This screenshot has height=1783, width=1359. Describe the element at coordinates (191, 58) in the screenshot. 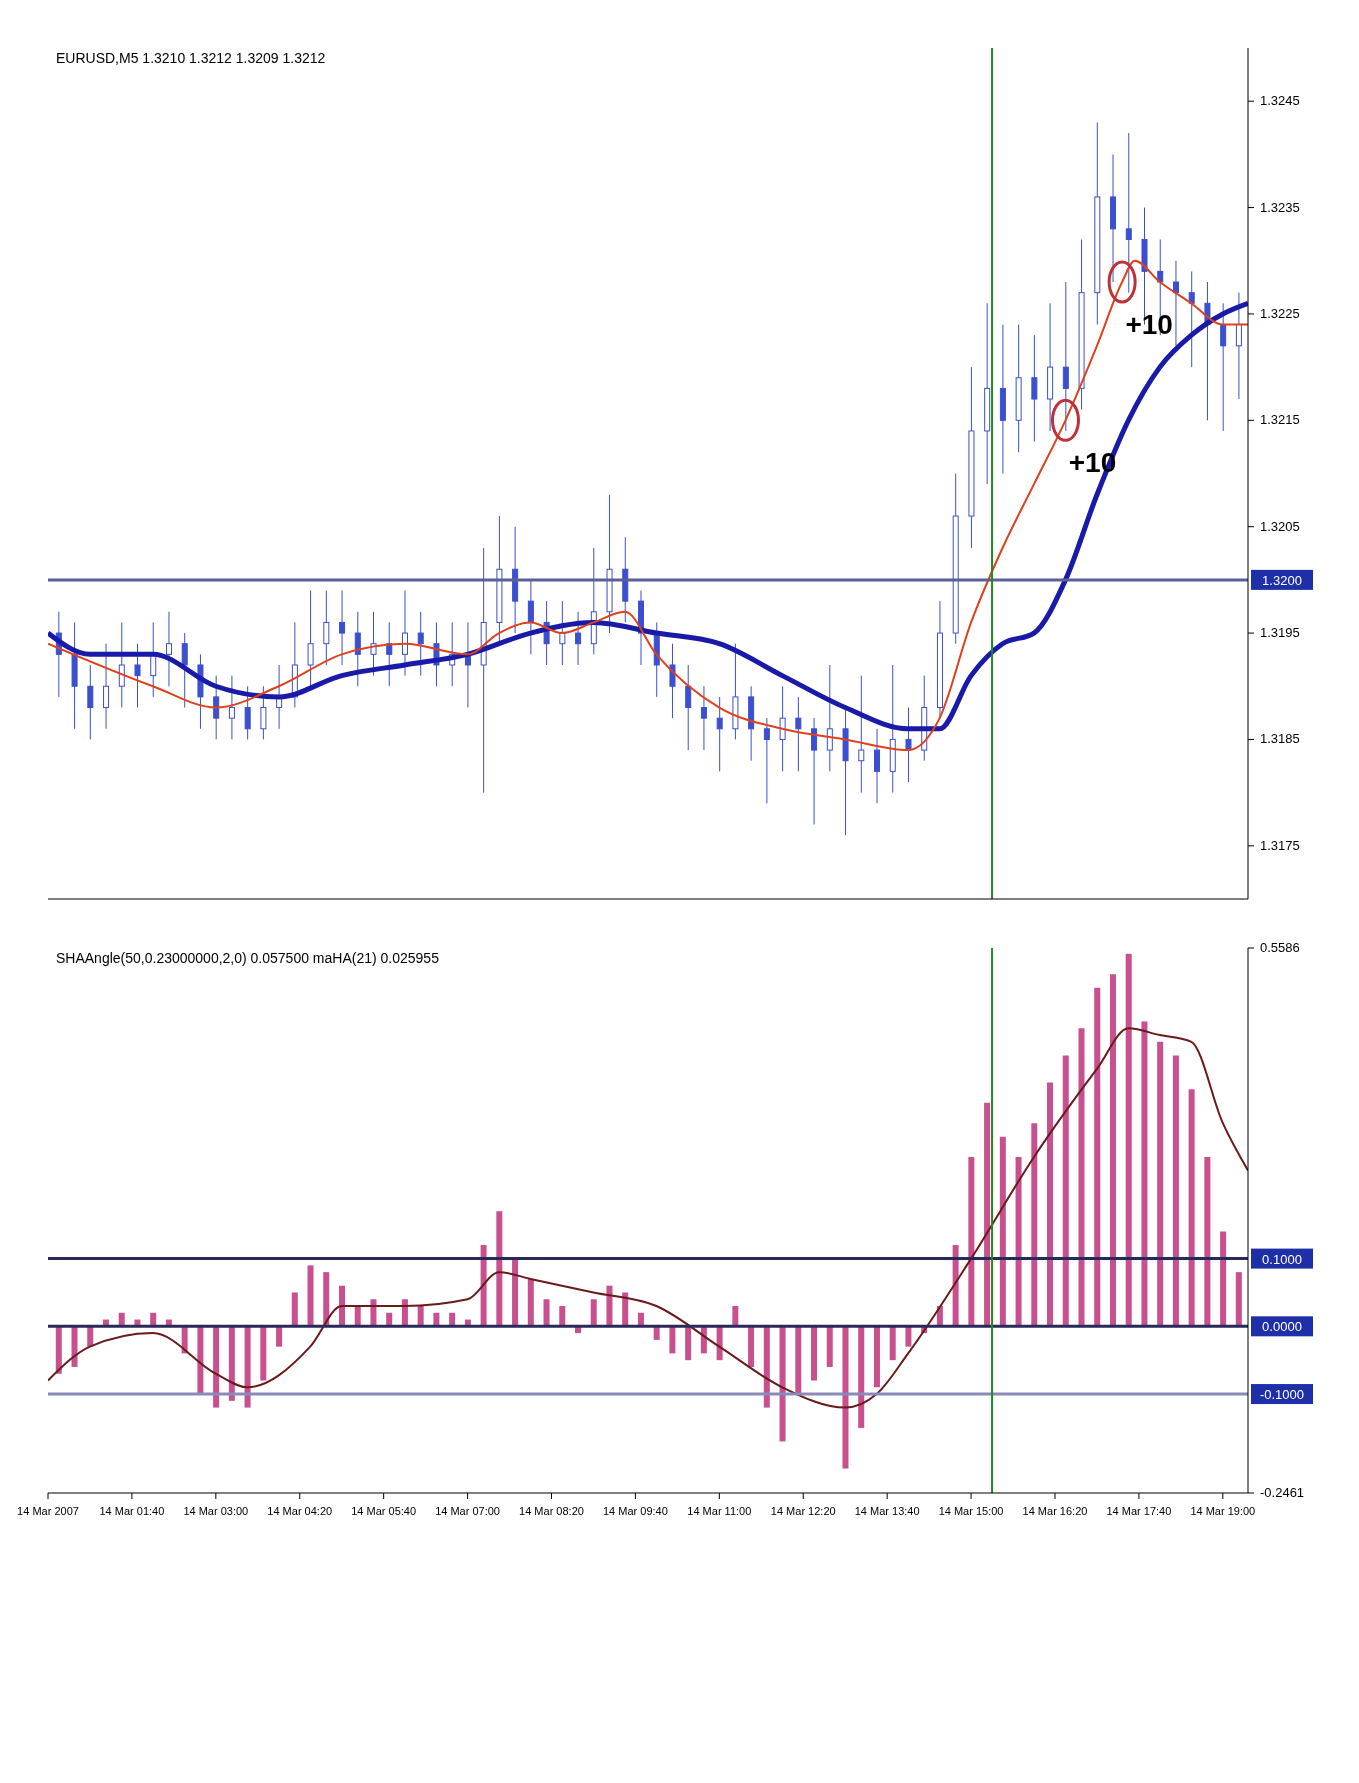

I see `chart-title: EURUSD,M5 1.3210 1.3212 1.3209 1.3212` at that location.